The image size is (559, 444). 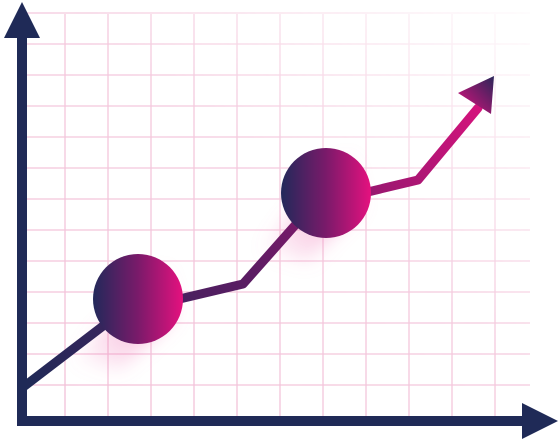 What do you see at coordinates (476, 95) in the screenshot?
I see `trend-arrow-head-icon` at bounding box center [476, 95].